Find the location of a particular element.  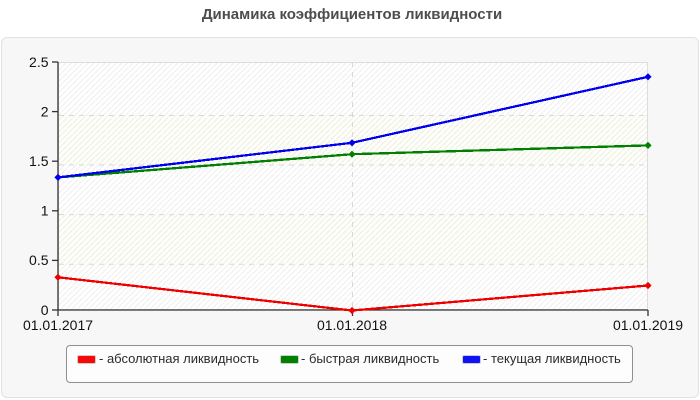

svg-text: 0 is located at coordinates (45, 310).